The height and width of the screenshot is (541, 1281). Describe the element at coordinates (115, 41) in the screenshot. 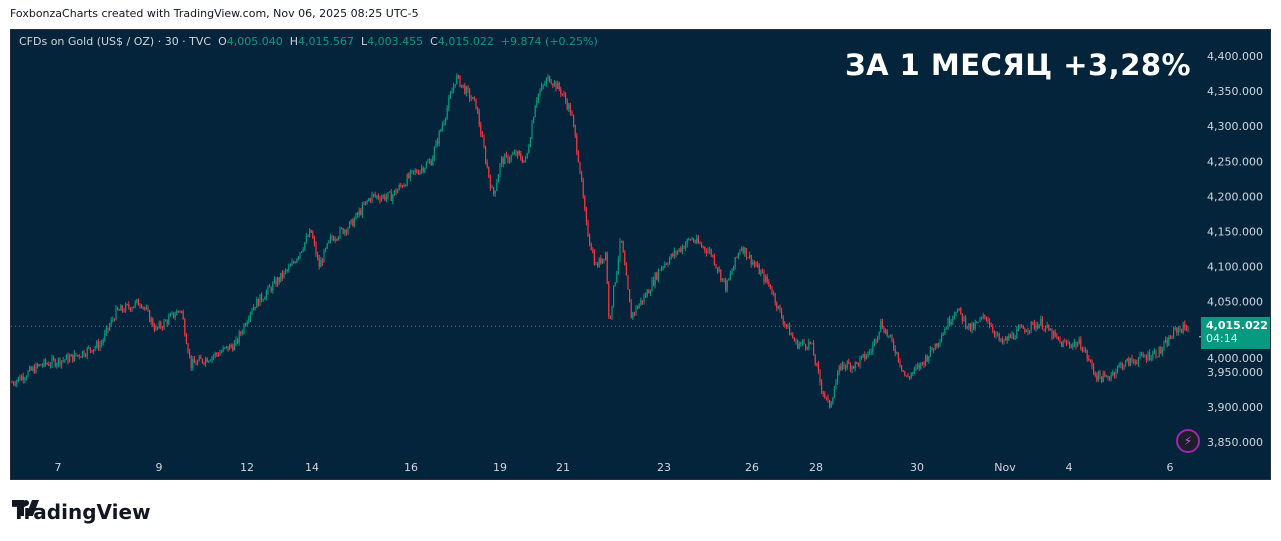

I see `symbol-label: CFDs on Gold (US$ / OZ) · 30 · TVC` at that location.